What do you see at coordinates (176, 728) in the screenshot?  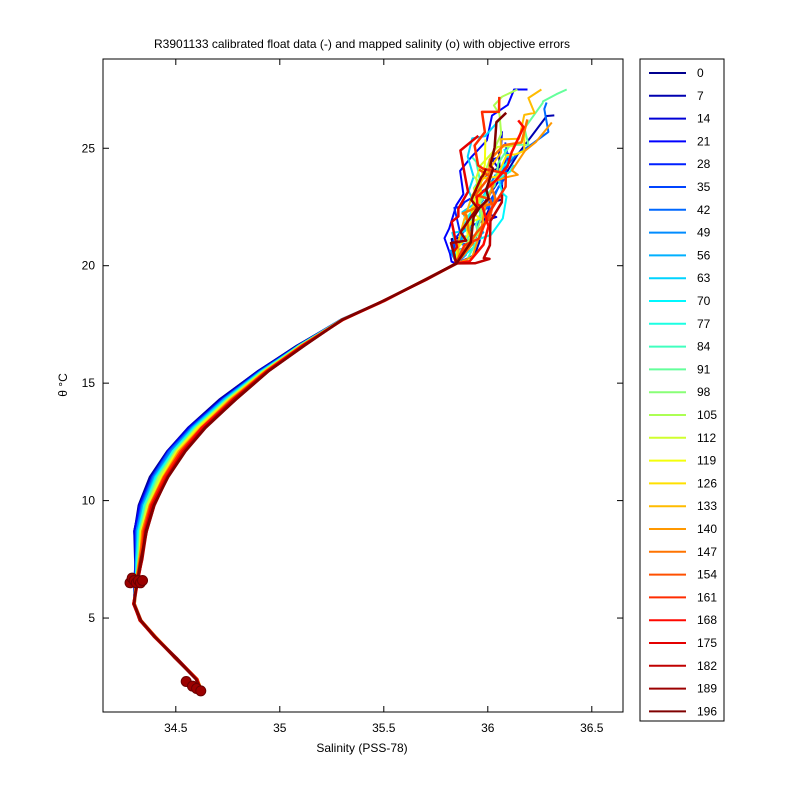 I see `x-tick-label: 34.5` at bounding box center [176, 728].